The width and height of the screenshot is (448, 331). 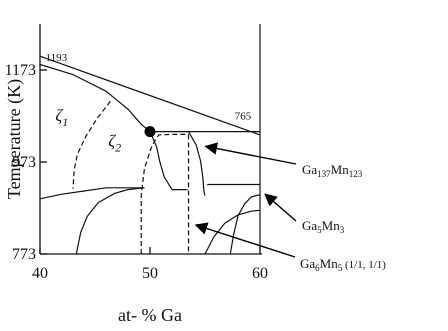 I want to click on x-tick-label: 60, so click(x=260, y=273).